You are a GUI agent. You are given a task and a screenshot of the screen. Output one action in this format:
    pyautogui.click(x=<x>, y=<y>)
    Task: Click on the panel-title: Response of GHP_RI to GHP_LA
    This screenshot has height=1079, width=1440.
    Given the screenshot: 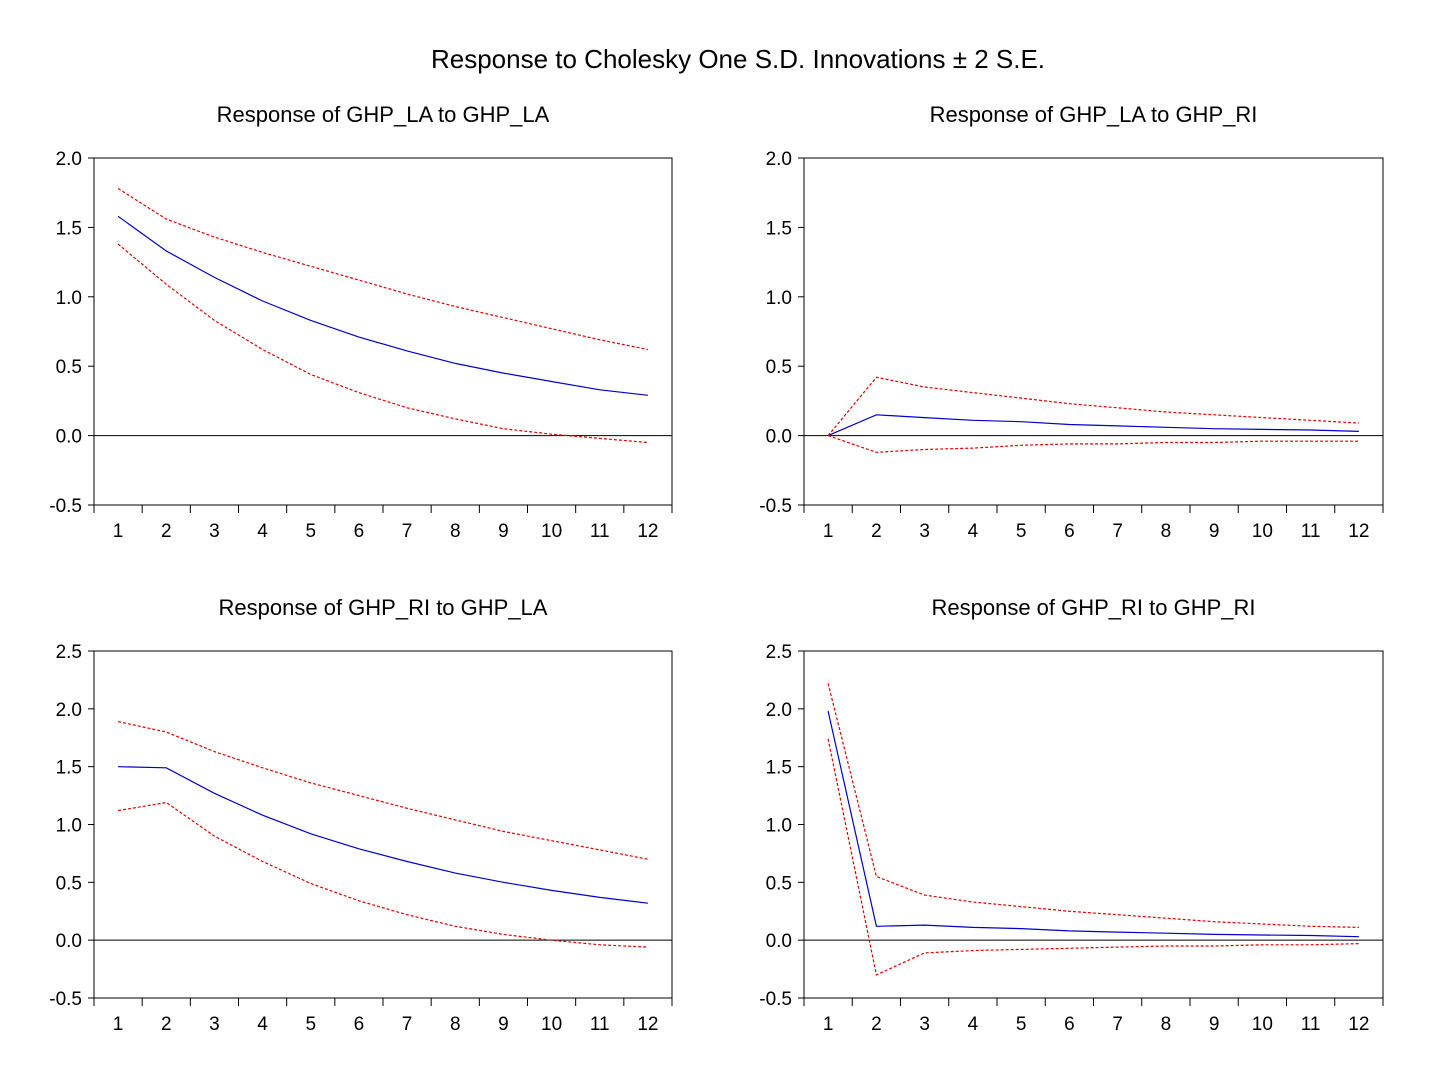 What is the action you would take?
    pyautogui.click(x=383, y=607)
    